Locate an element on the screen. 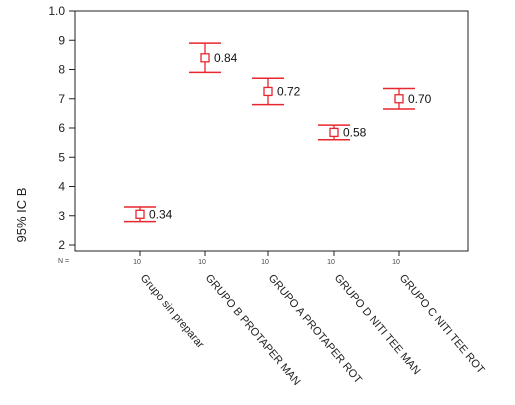  y-tick-label: 5 is located at coordinates (61, 157).